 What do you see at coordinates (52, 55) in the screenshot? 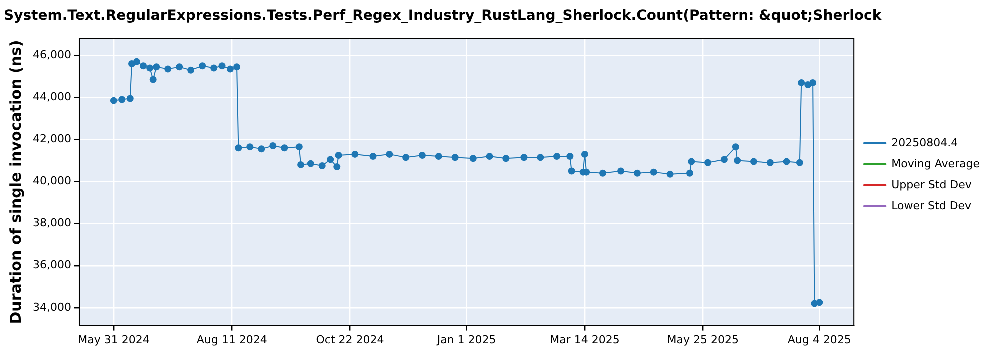
I see `y-tick-label: 46,000` at bounding box center [52, 55].